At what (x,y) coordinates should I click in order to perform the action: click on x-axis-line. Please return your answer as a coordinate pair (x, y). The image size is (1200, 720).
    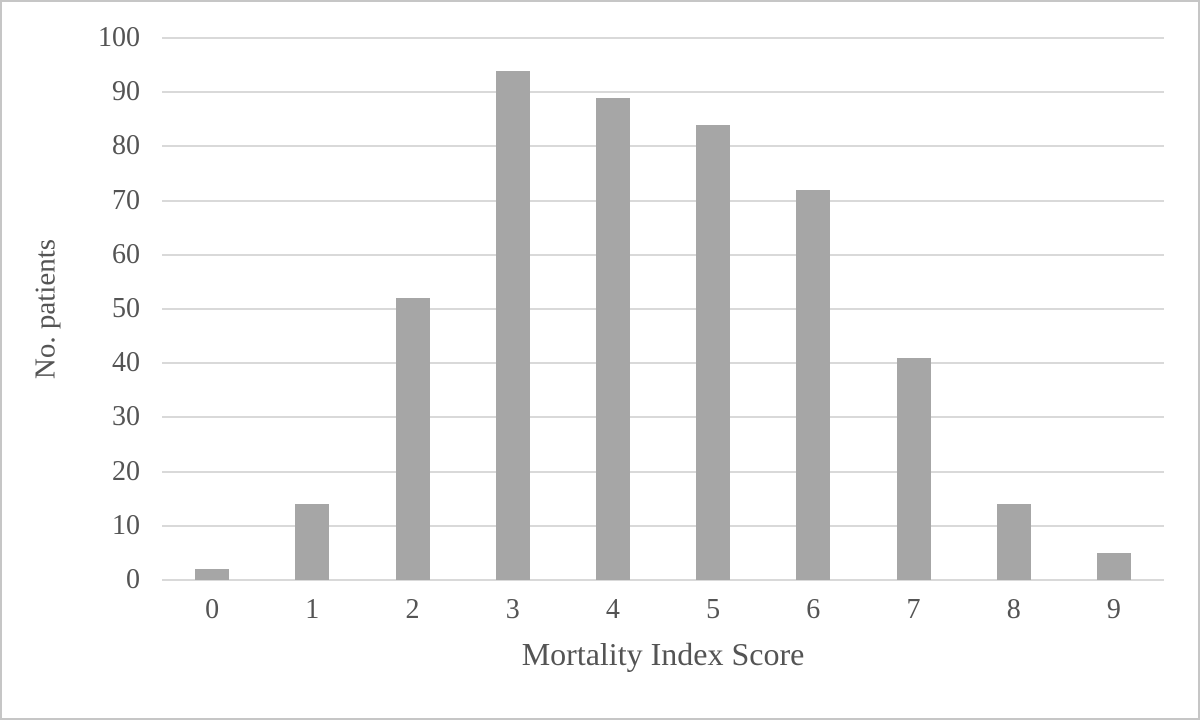
    Looking at the image, I should click on (663, 580).